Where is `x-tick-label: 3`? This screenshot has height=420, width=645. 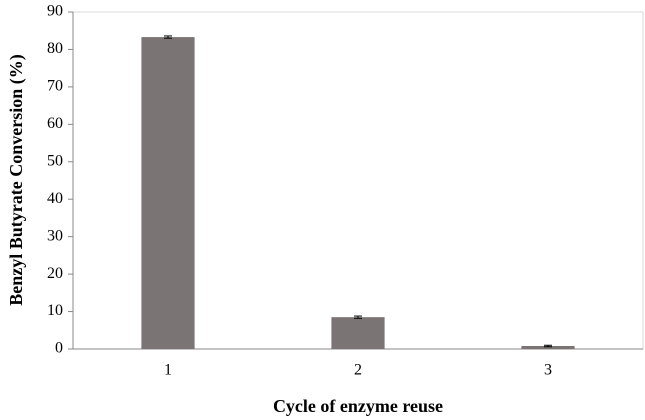 x-tick-label: 3 is located at coordinates (548, 370).